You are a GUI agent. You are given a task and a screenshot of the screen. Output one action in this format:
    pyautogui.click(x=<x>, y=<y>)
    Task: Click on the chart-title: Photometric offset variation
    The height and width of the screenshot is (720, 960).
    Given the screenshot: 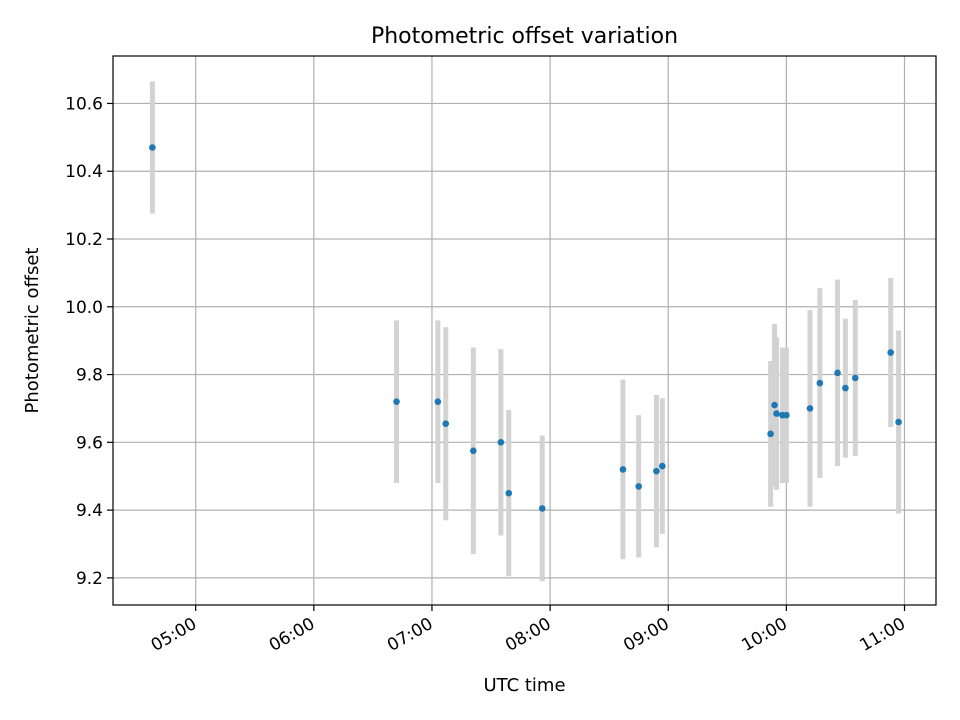 What is the action you would take?
    pyautogui.click(x=524, y=36)
    